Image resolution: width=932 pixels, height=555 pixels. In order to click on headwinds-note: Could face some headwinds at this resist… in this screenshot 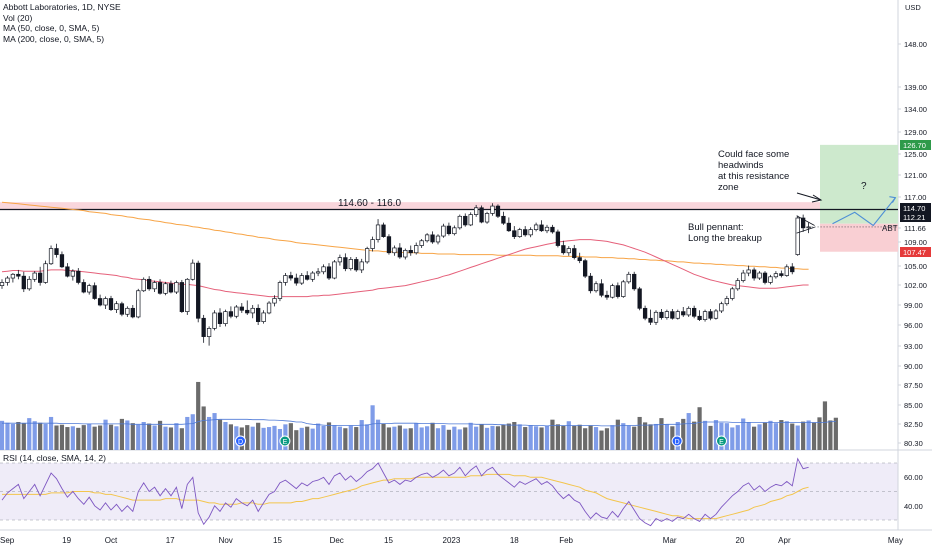, I will do `click(754, 171)`.